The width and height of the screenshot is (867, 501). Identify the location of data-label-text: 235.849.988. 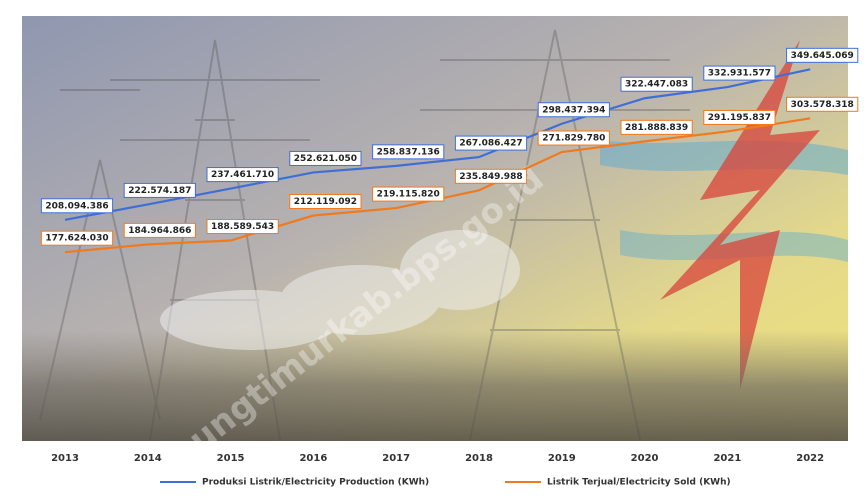
(490, 177).